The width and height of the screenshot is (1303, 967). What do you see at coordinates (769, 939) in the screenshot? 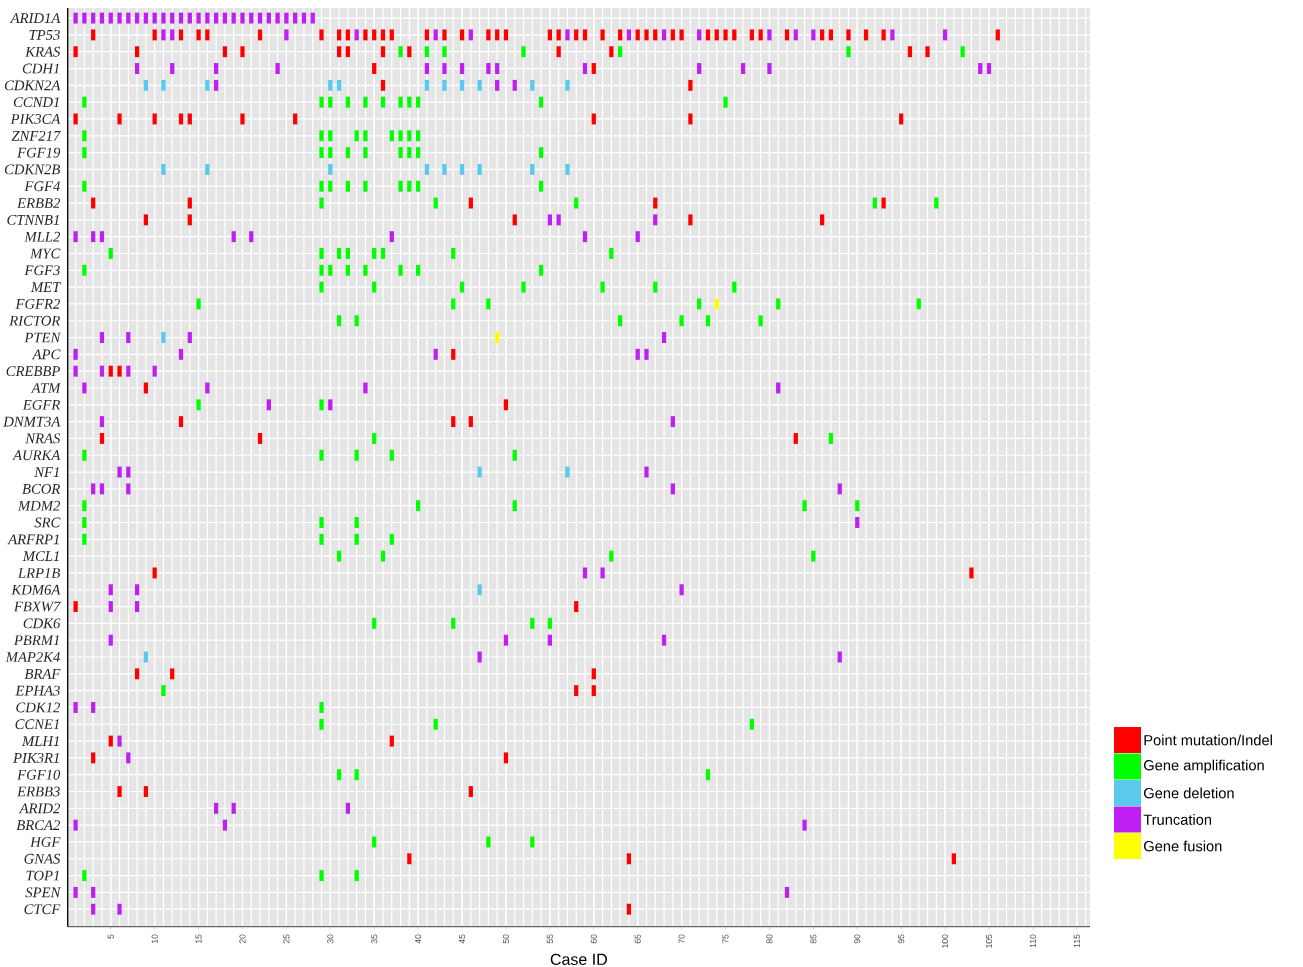
I see `x-tick-label: 80` at bounding box center [769, 939].